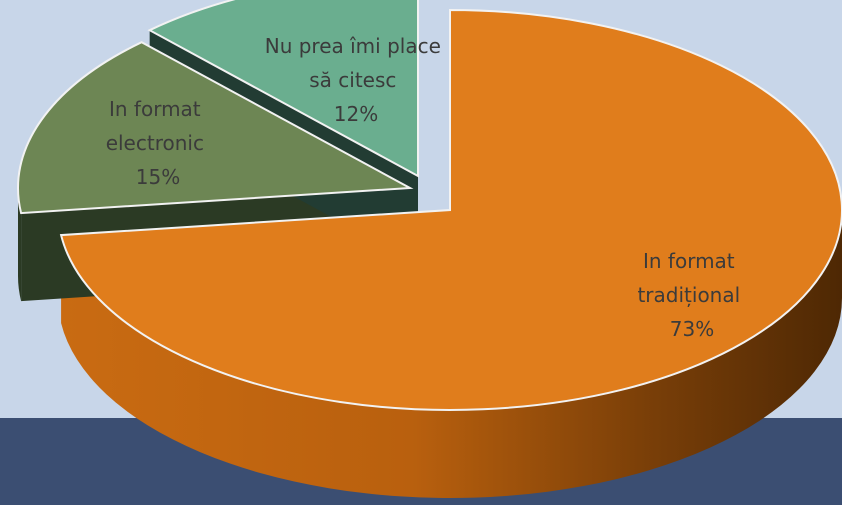  I want to click on slice-label-electronic: In format electronic 15%, so click(158, 143).